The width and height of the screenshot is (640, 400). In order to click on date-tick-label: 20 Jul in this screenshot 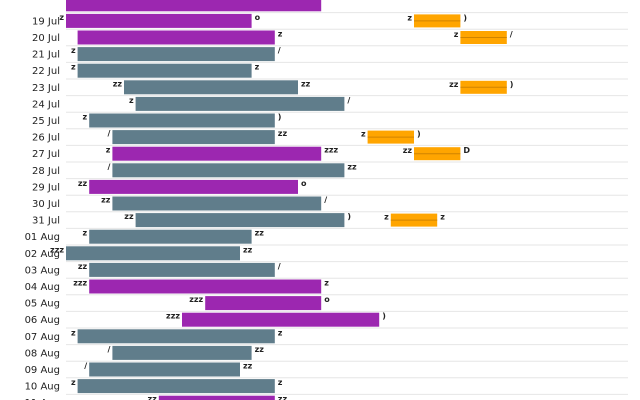, I will do `click(46, 38)`.